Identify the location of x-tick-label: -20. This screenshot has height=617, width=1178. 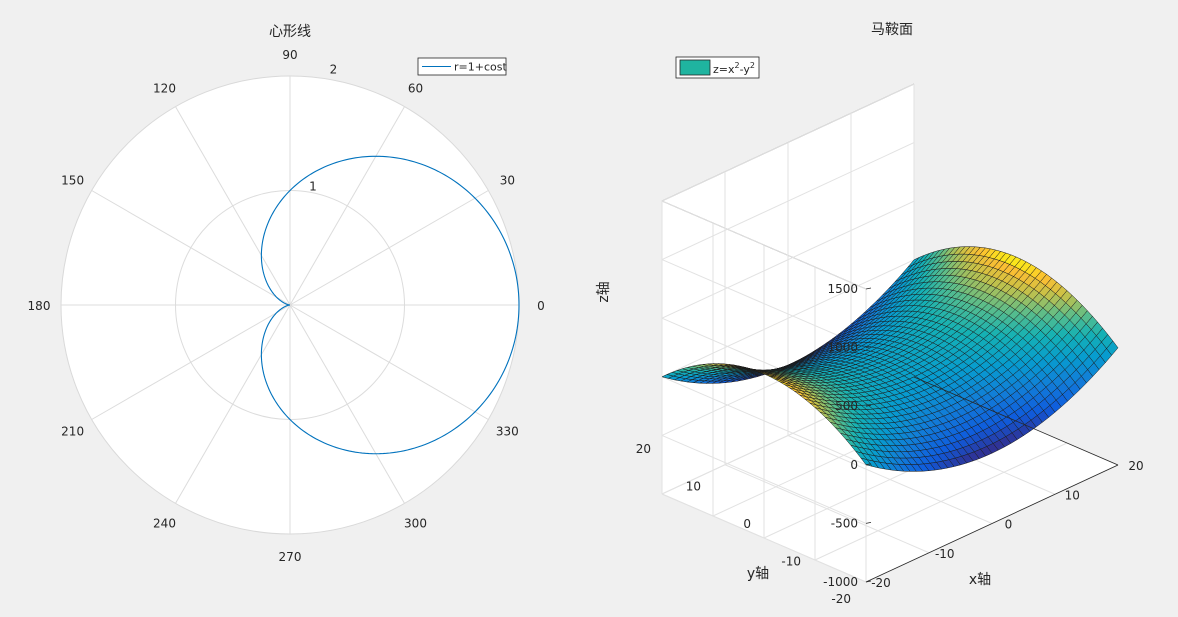
(881, 583).